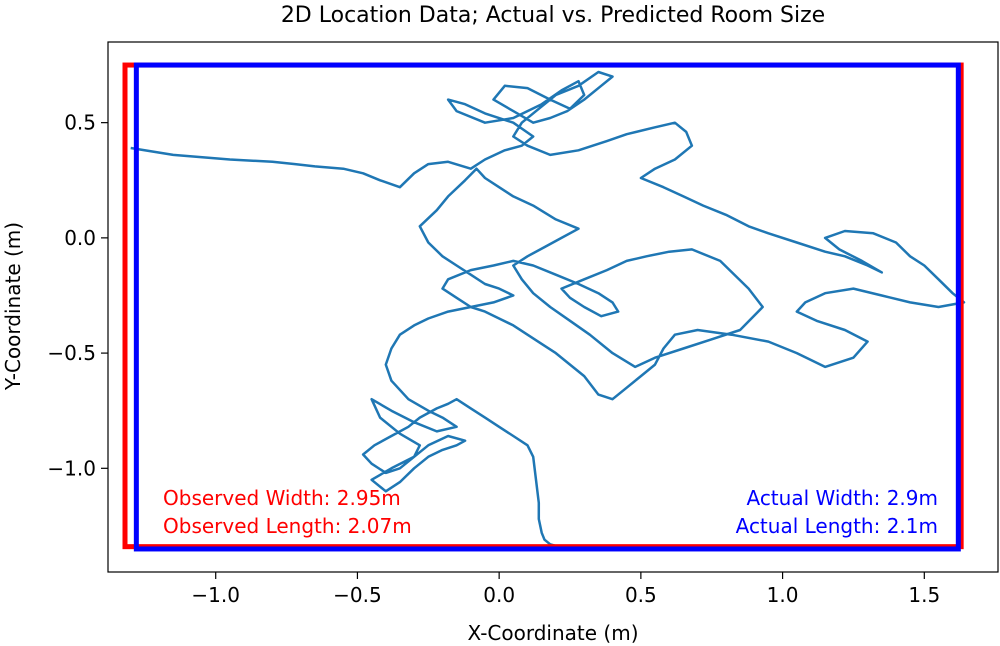  I want to click on observed-width-annotation: Observed Width: 2.95m, so click(282, 498).